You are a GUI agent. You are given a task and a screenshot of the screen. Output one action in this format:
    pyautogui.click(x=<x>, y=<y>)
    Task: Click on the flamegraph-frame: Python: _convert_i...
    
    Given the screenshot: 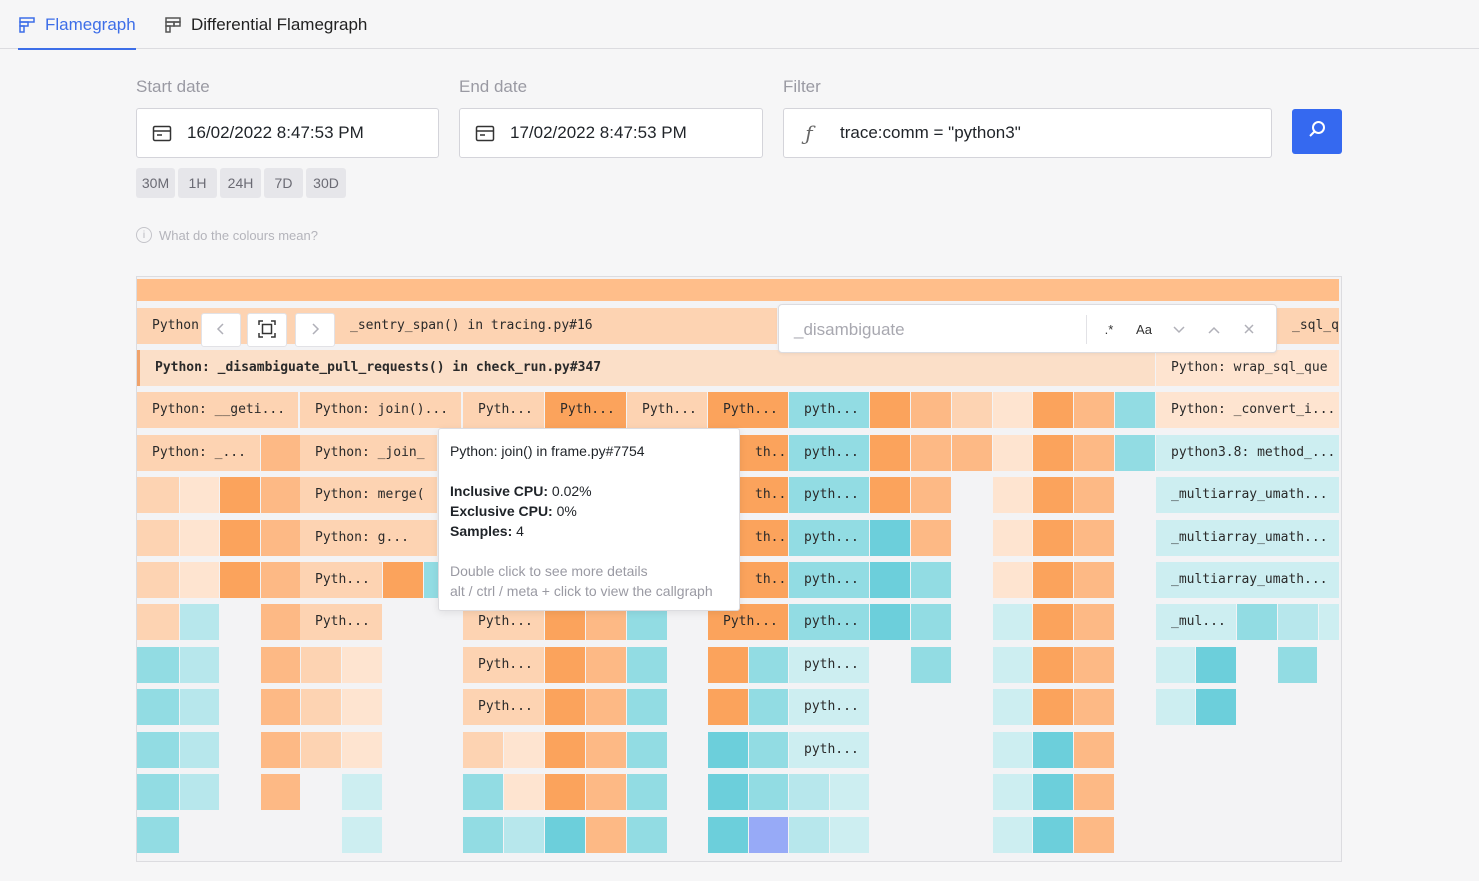 What is the action you would take?
    pyautogui.click(x=1247, y=410)
    